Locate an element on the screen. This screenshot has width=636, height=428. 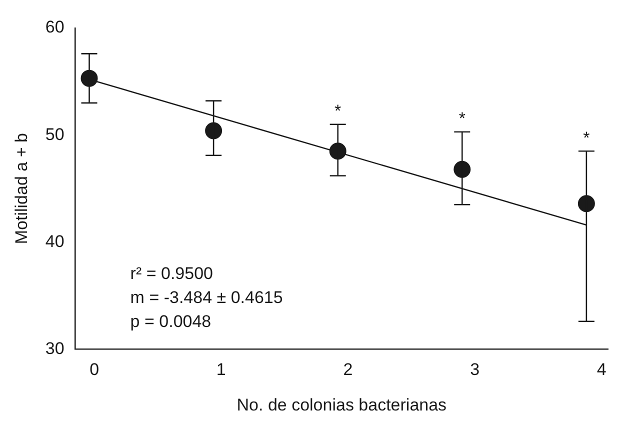
x-tick-label: 4 is located at coordinates (601, 370).